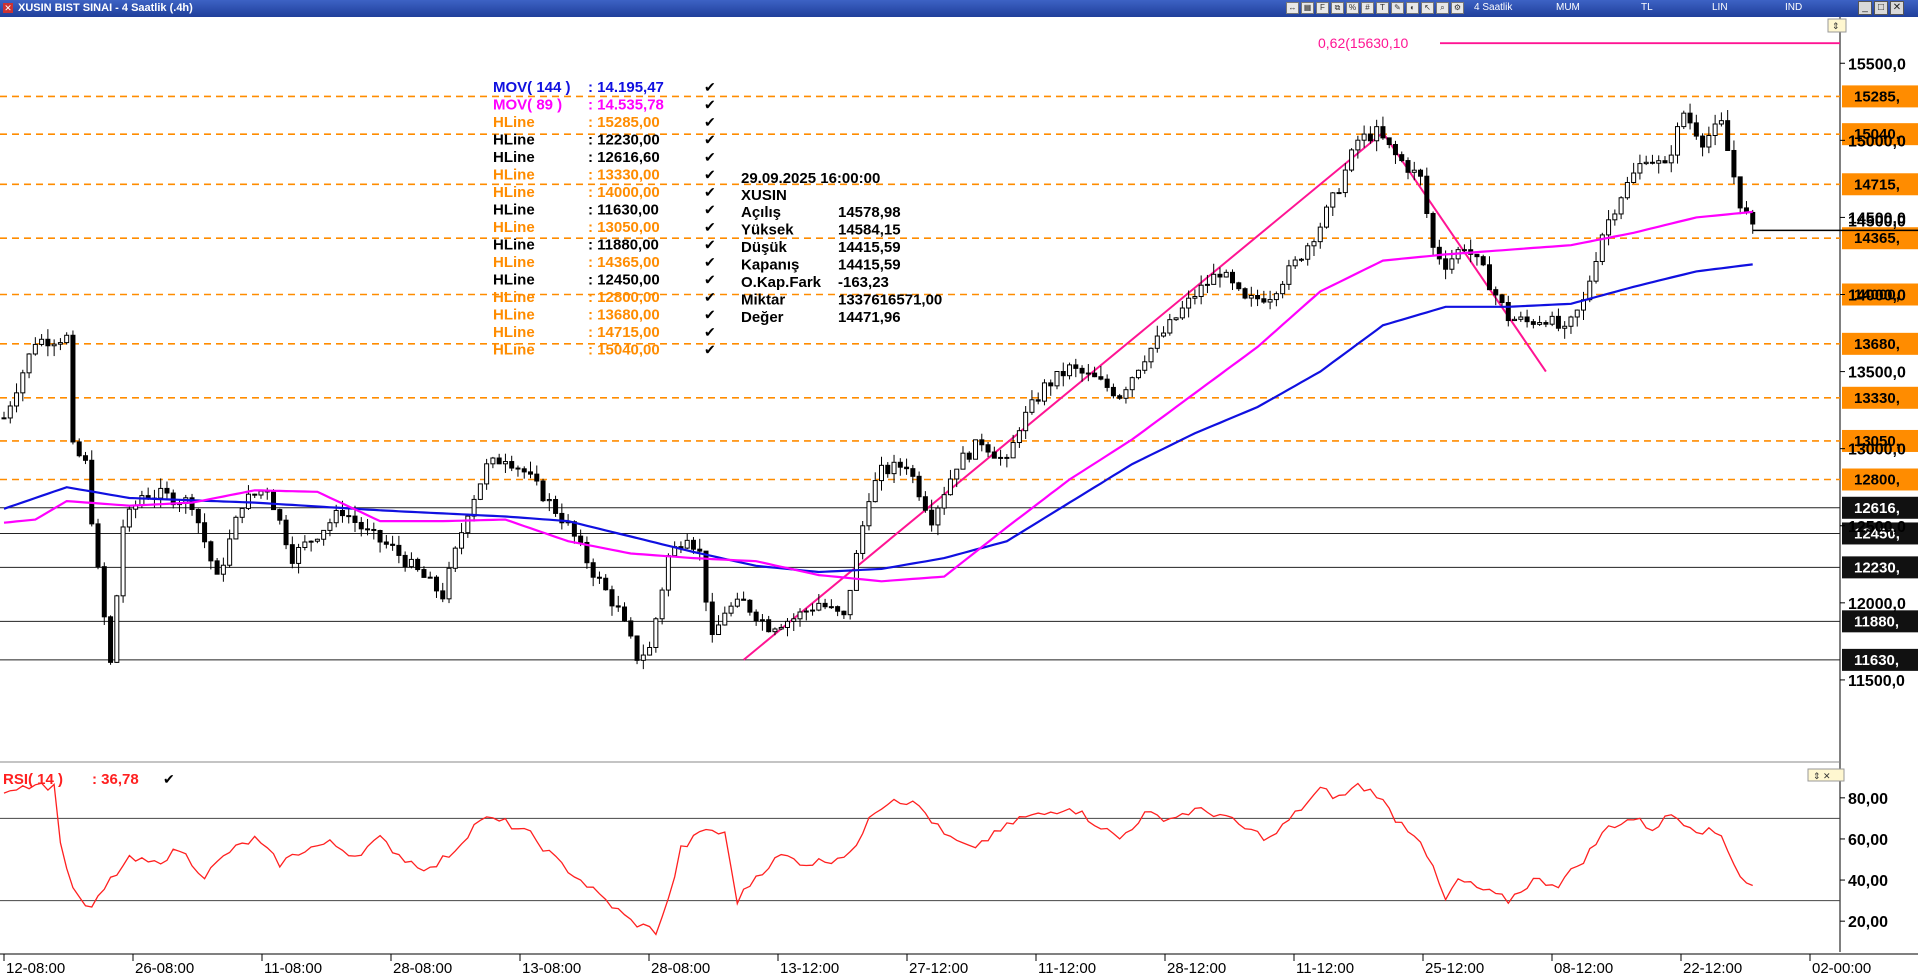 The height and width of the screenshot is (977, 1918). Describe the element at coordinates (781, 282) in the screenshot. I see `info-label-4: O.Kap.Fark` at that location.